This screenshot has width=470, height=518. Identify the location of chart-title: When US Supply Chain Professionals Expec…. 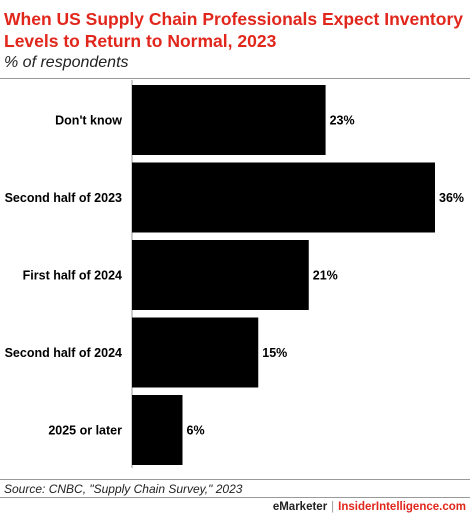
(233, 30).